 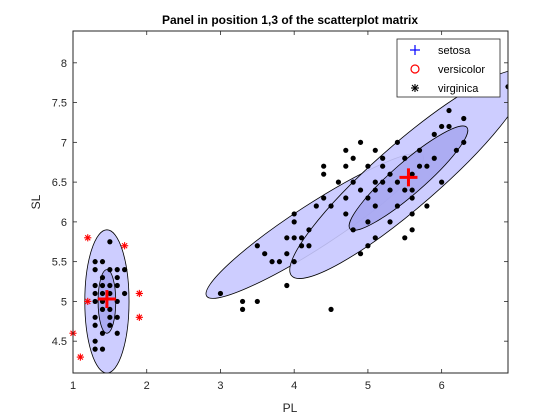 I want to click on y-tick-label: 6, so click(x=64, y=223).